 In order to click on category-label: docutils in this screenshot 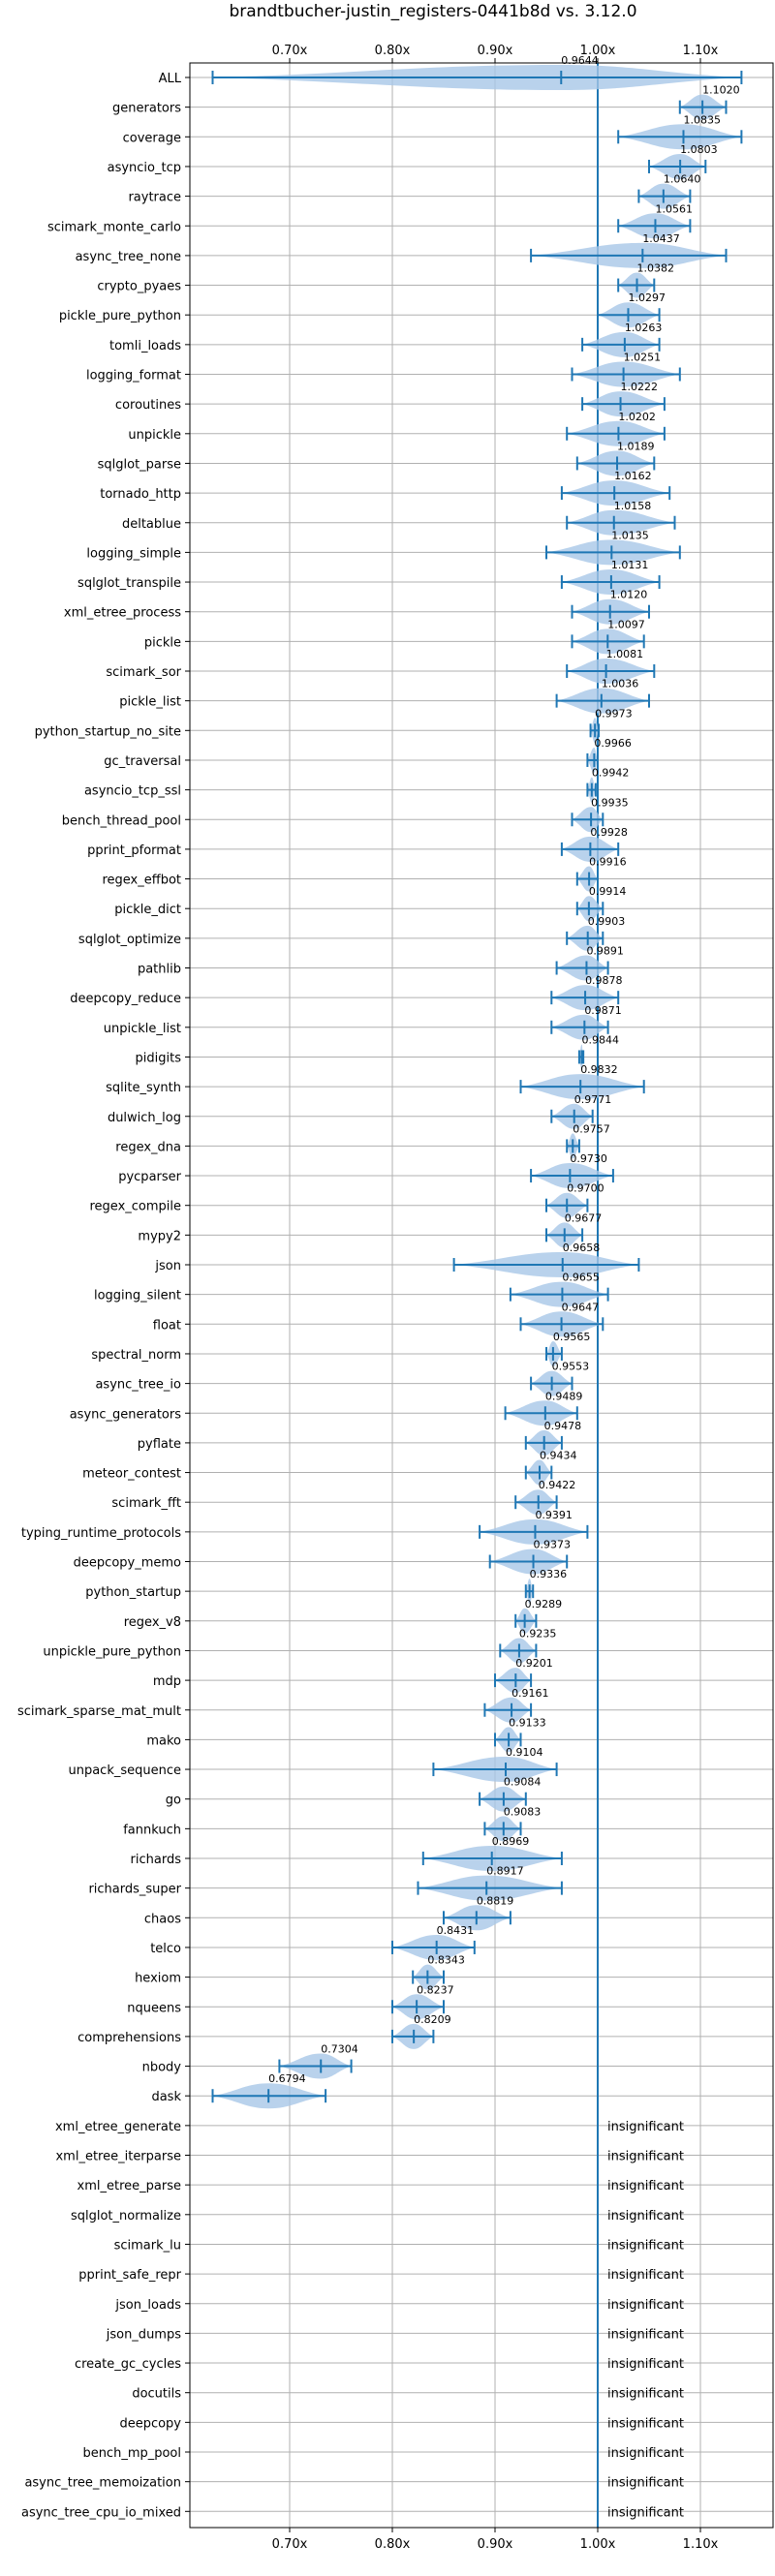, I will do `click(156, 2394)`.